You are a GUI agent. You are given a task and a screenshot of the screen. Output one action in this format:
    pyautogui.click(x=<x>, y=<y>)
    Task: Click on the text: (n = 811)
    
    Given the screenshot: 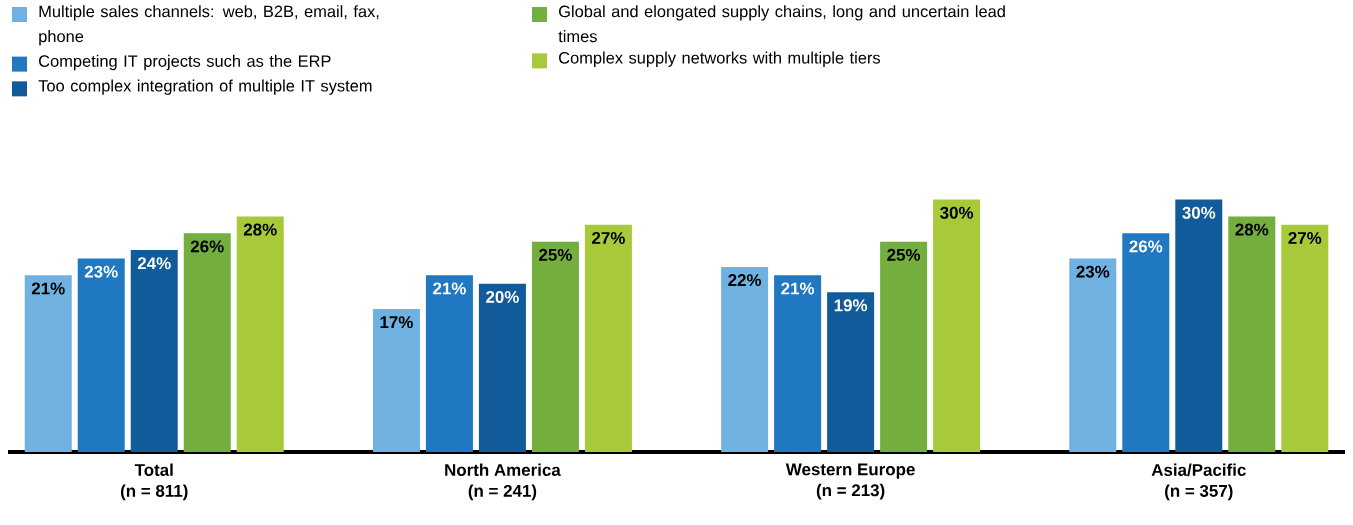 What is the action you would take?
    pyautogui.click(x=154, y=492)
    